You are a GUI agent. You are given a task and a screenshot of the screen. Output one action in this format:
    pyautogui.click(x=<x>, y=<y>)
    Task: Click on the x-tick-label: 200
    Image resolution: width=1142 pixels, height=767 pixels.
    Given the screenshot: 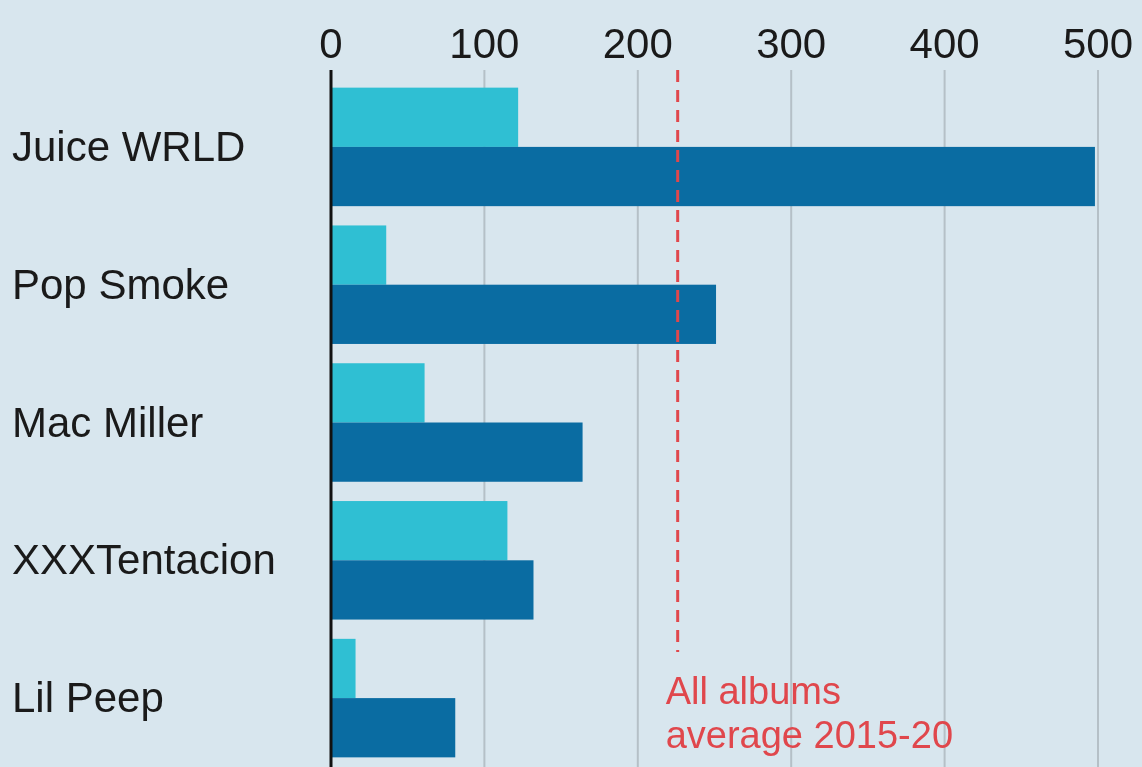 What is the action you would take?
    pyautogui.click(x=637, y=43)
    